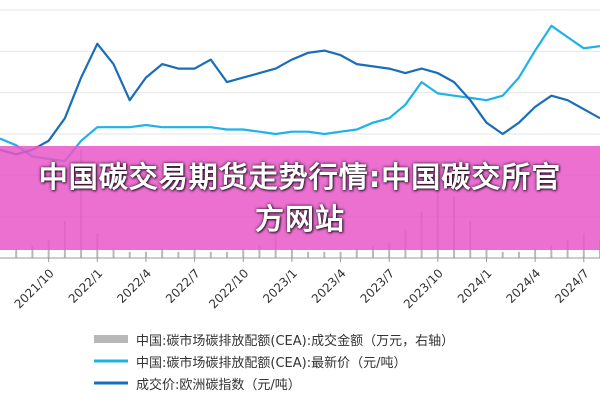 Image resolution: width=600 pixels, height=400 pixels. What do you see at coordinates (475, 286) in the screenshot?
I see `x-tick-label: 2024/1` at bounding box center [475, 286].